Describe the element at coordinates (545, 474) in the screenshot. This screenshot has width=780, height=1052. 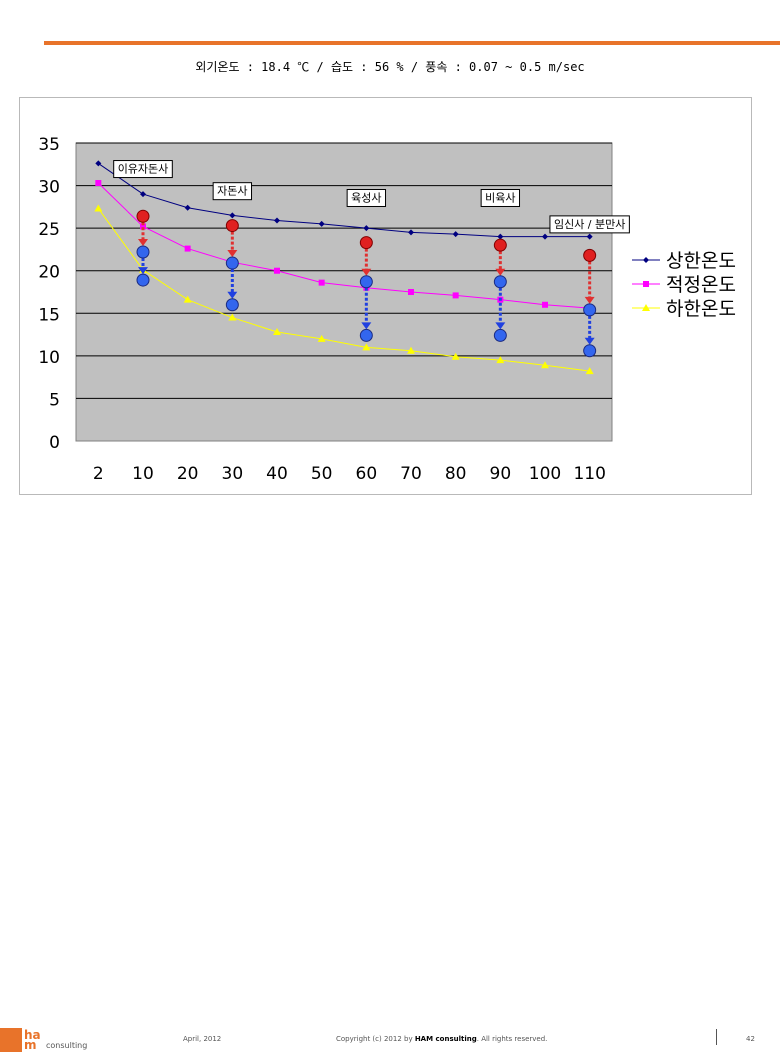
I see `x-tick-label: 100` at that location.